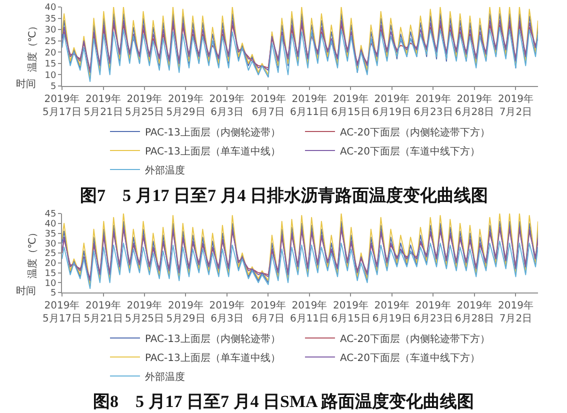 The width and height of the screenshot is (567, 413). What do you see at coordinates (284, 195) in the screenshot?
I see `text: 图7 5 月17 日至7 月4 日排水沥青路面温度变化曲线图` at bounding box center [284, 195].